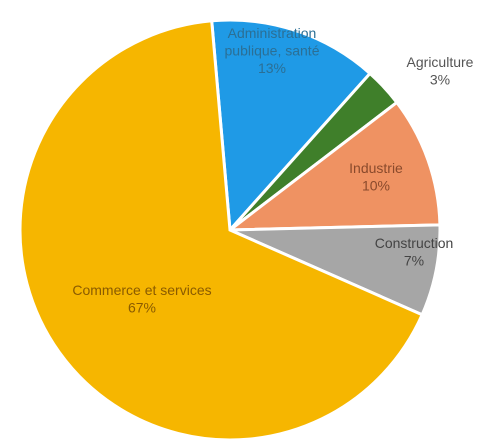 The image size is (493, 444). What do you see at coordinates (376, 186) in the screenshot?
I see `pie-value-label-2: 10%` at bounding box center [376, 186].